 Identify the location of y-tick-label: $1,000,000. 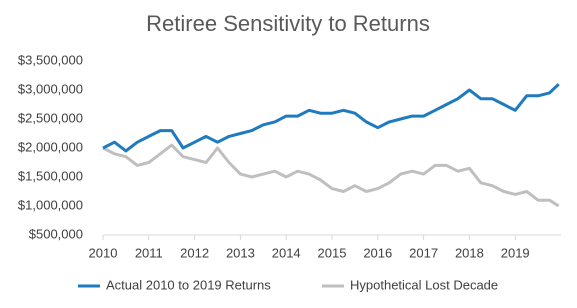
(50, 204).